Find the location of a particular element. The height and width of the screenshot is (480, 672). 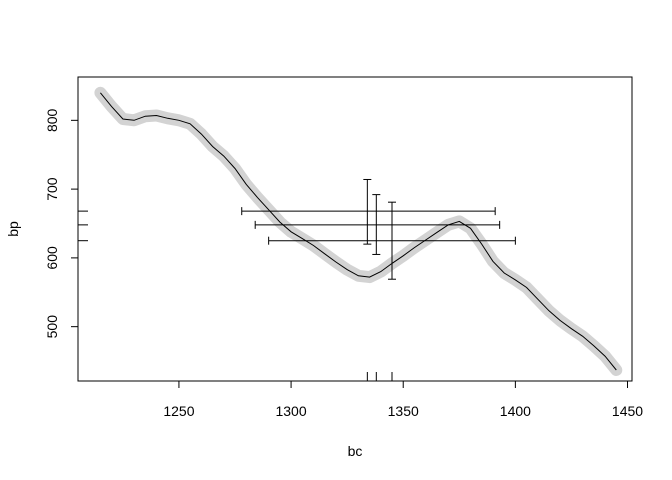

x-axis-label: bc is located at coordinates (355, 451).